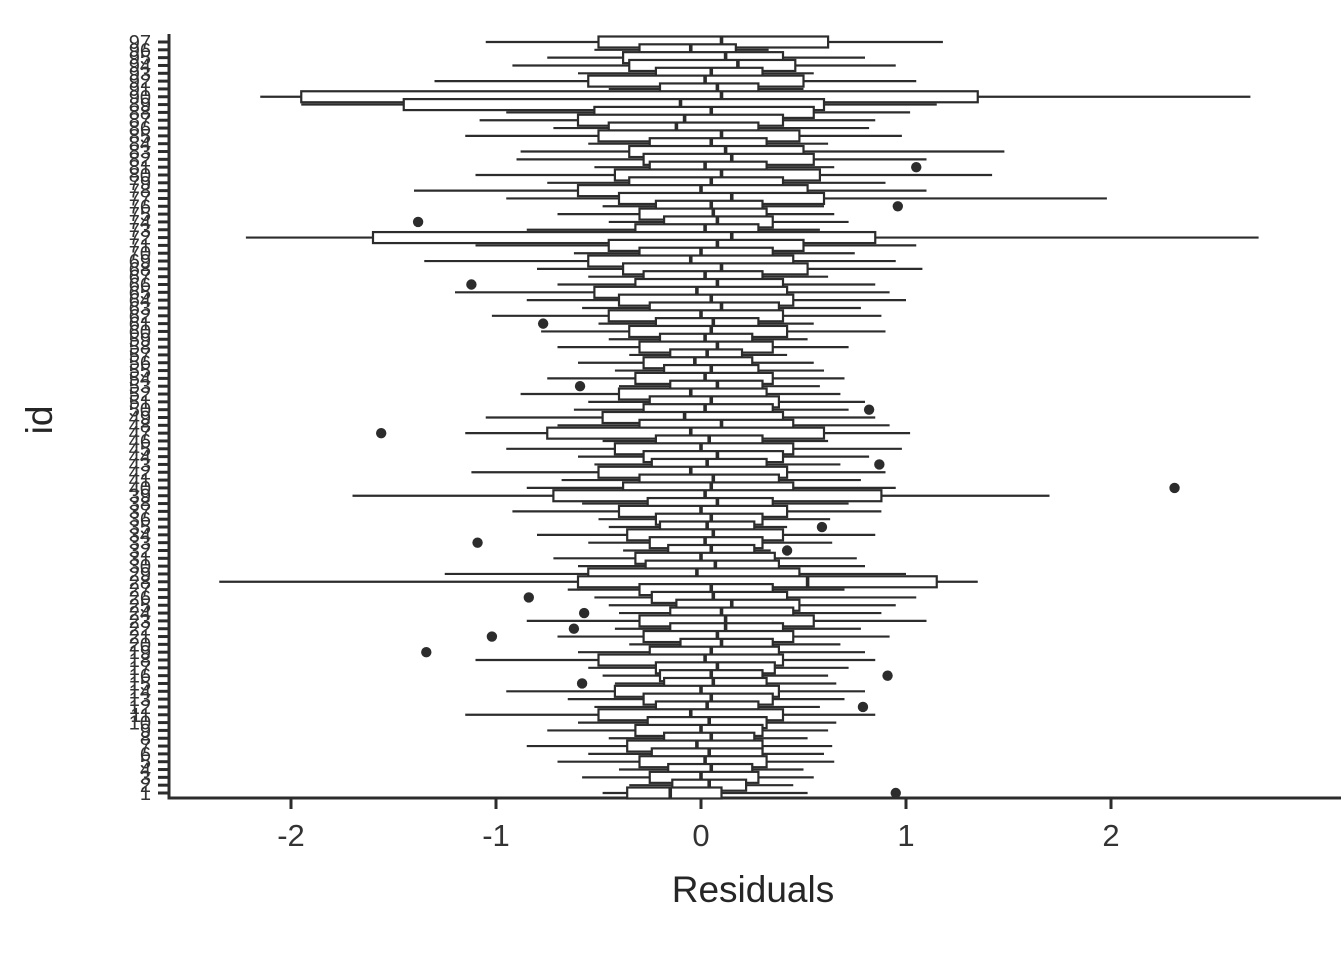 This screenshot has width=1344, height=960. Describe the element at coordinates (140, 325) in the screenshot. I see `y-tick-label: 61` at that location.